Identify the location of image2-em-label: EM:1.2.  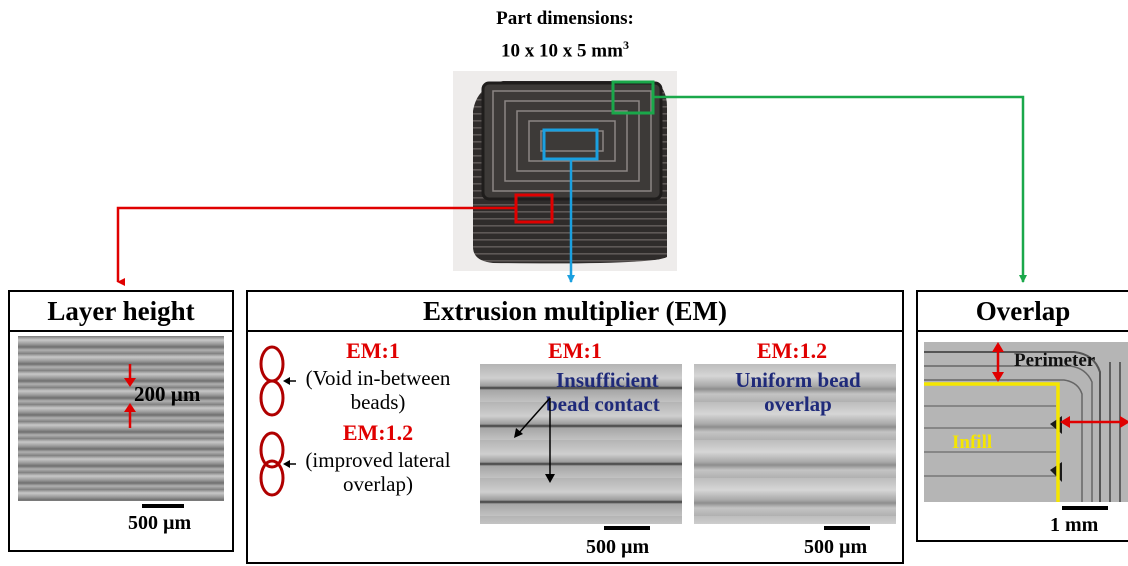
(792, 350).